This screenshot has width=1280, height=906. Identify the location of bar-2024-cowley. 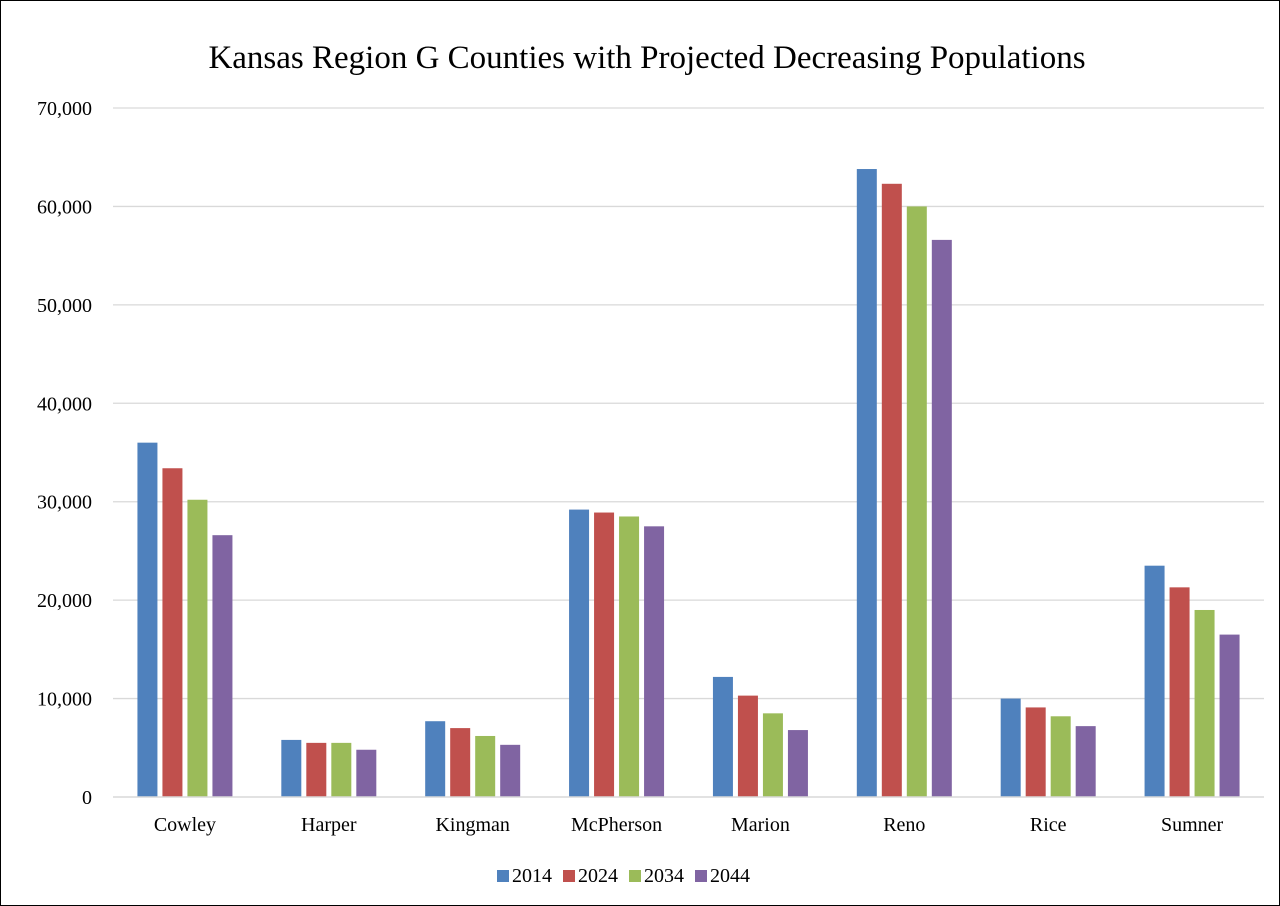
(172, 632).